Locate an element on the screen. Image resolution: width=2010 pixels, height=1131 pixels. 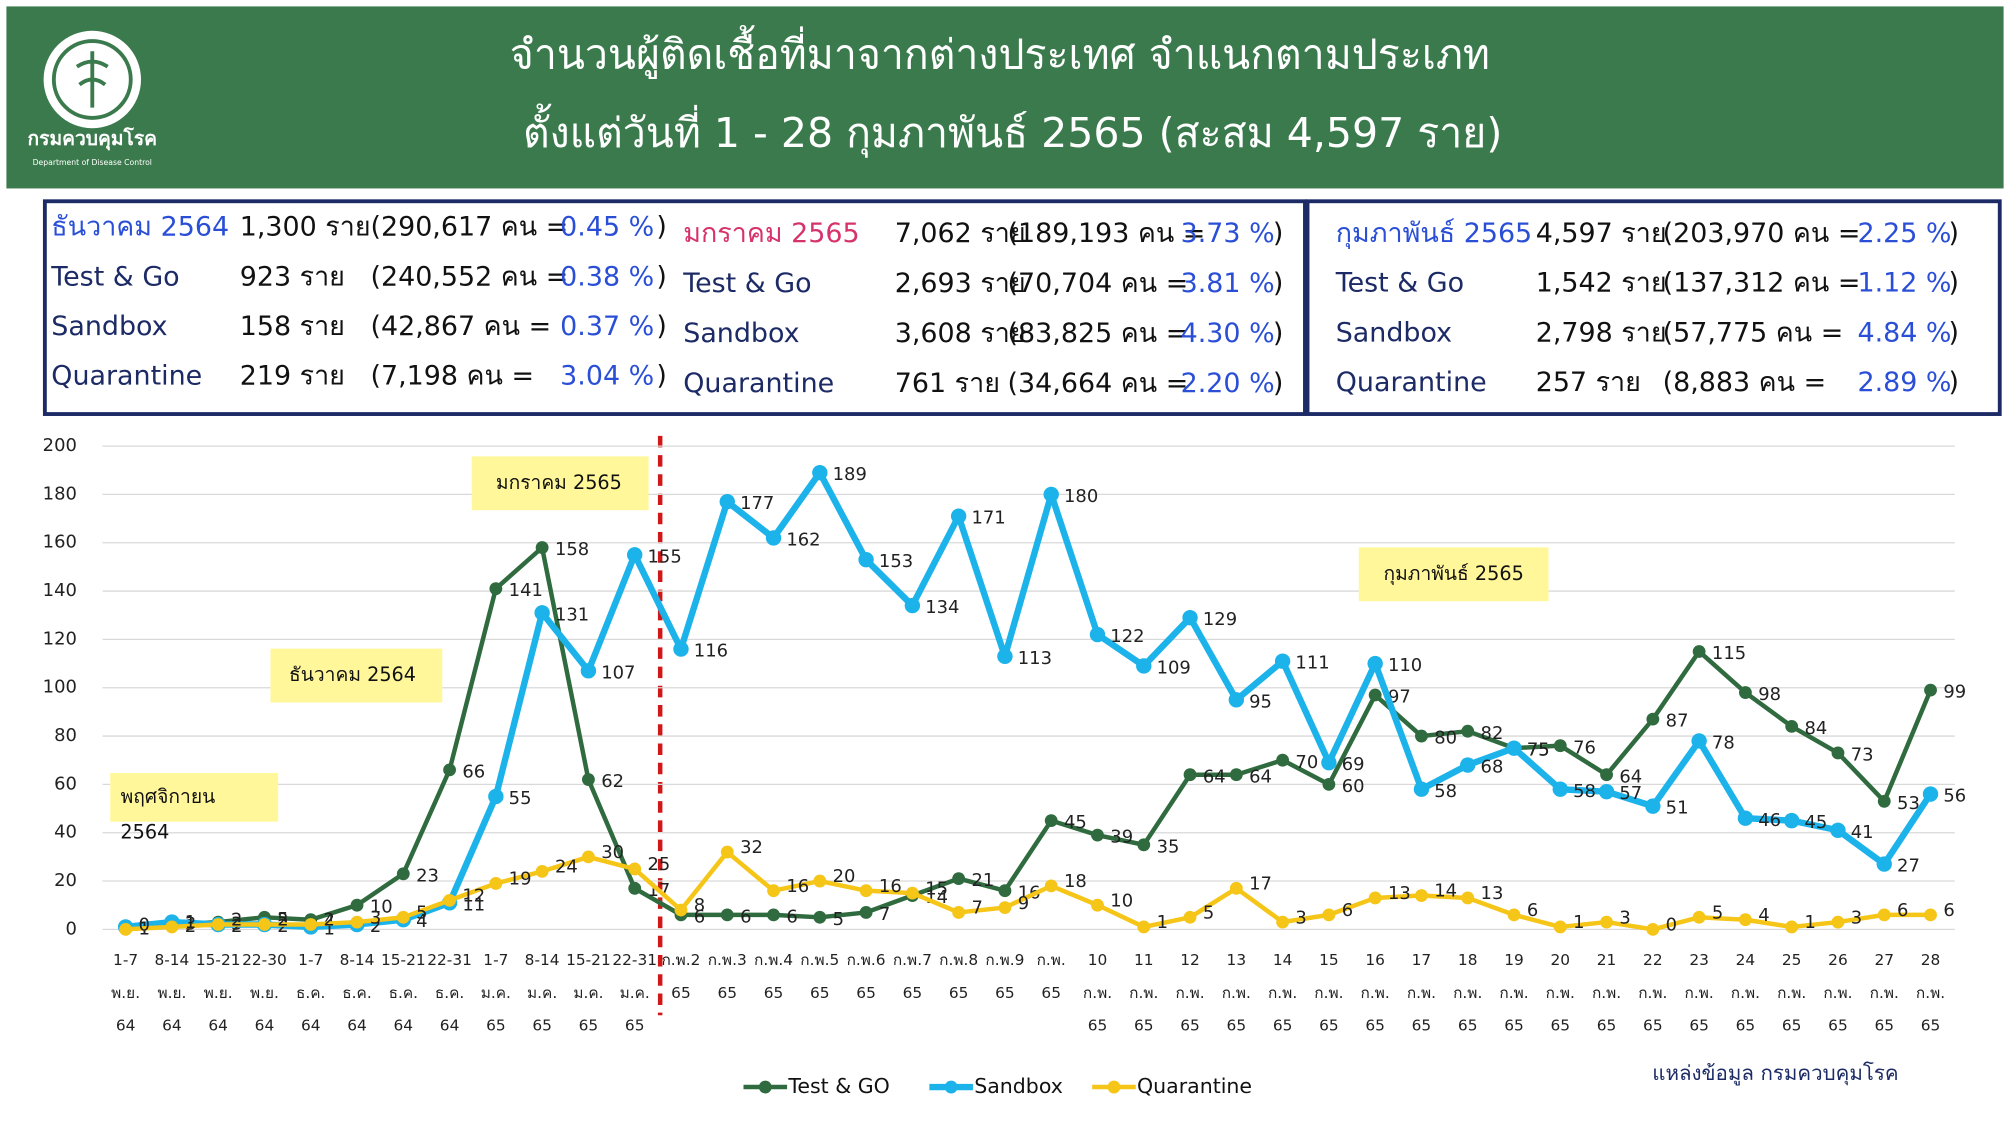
summary-label: ธันวาคม 2564 is located at coordinates (140, 227).